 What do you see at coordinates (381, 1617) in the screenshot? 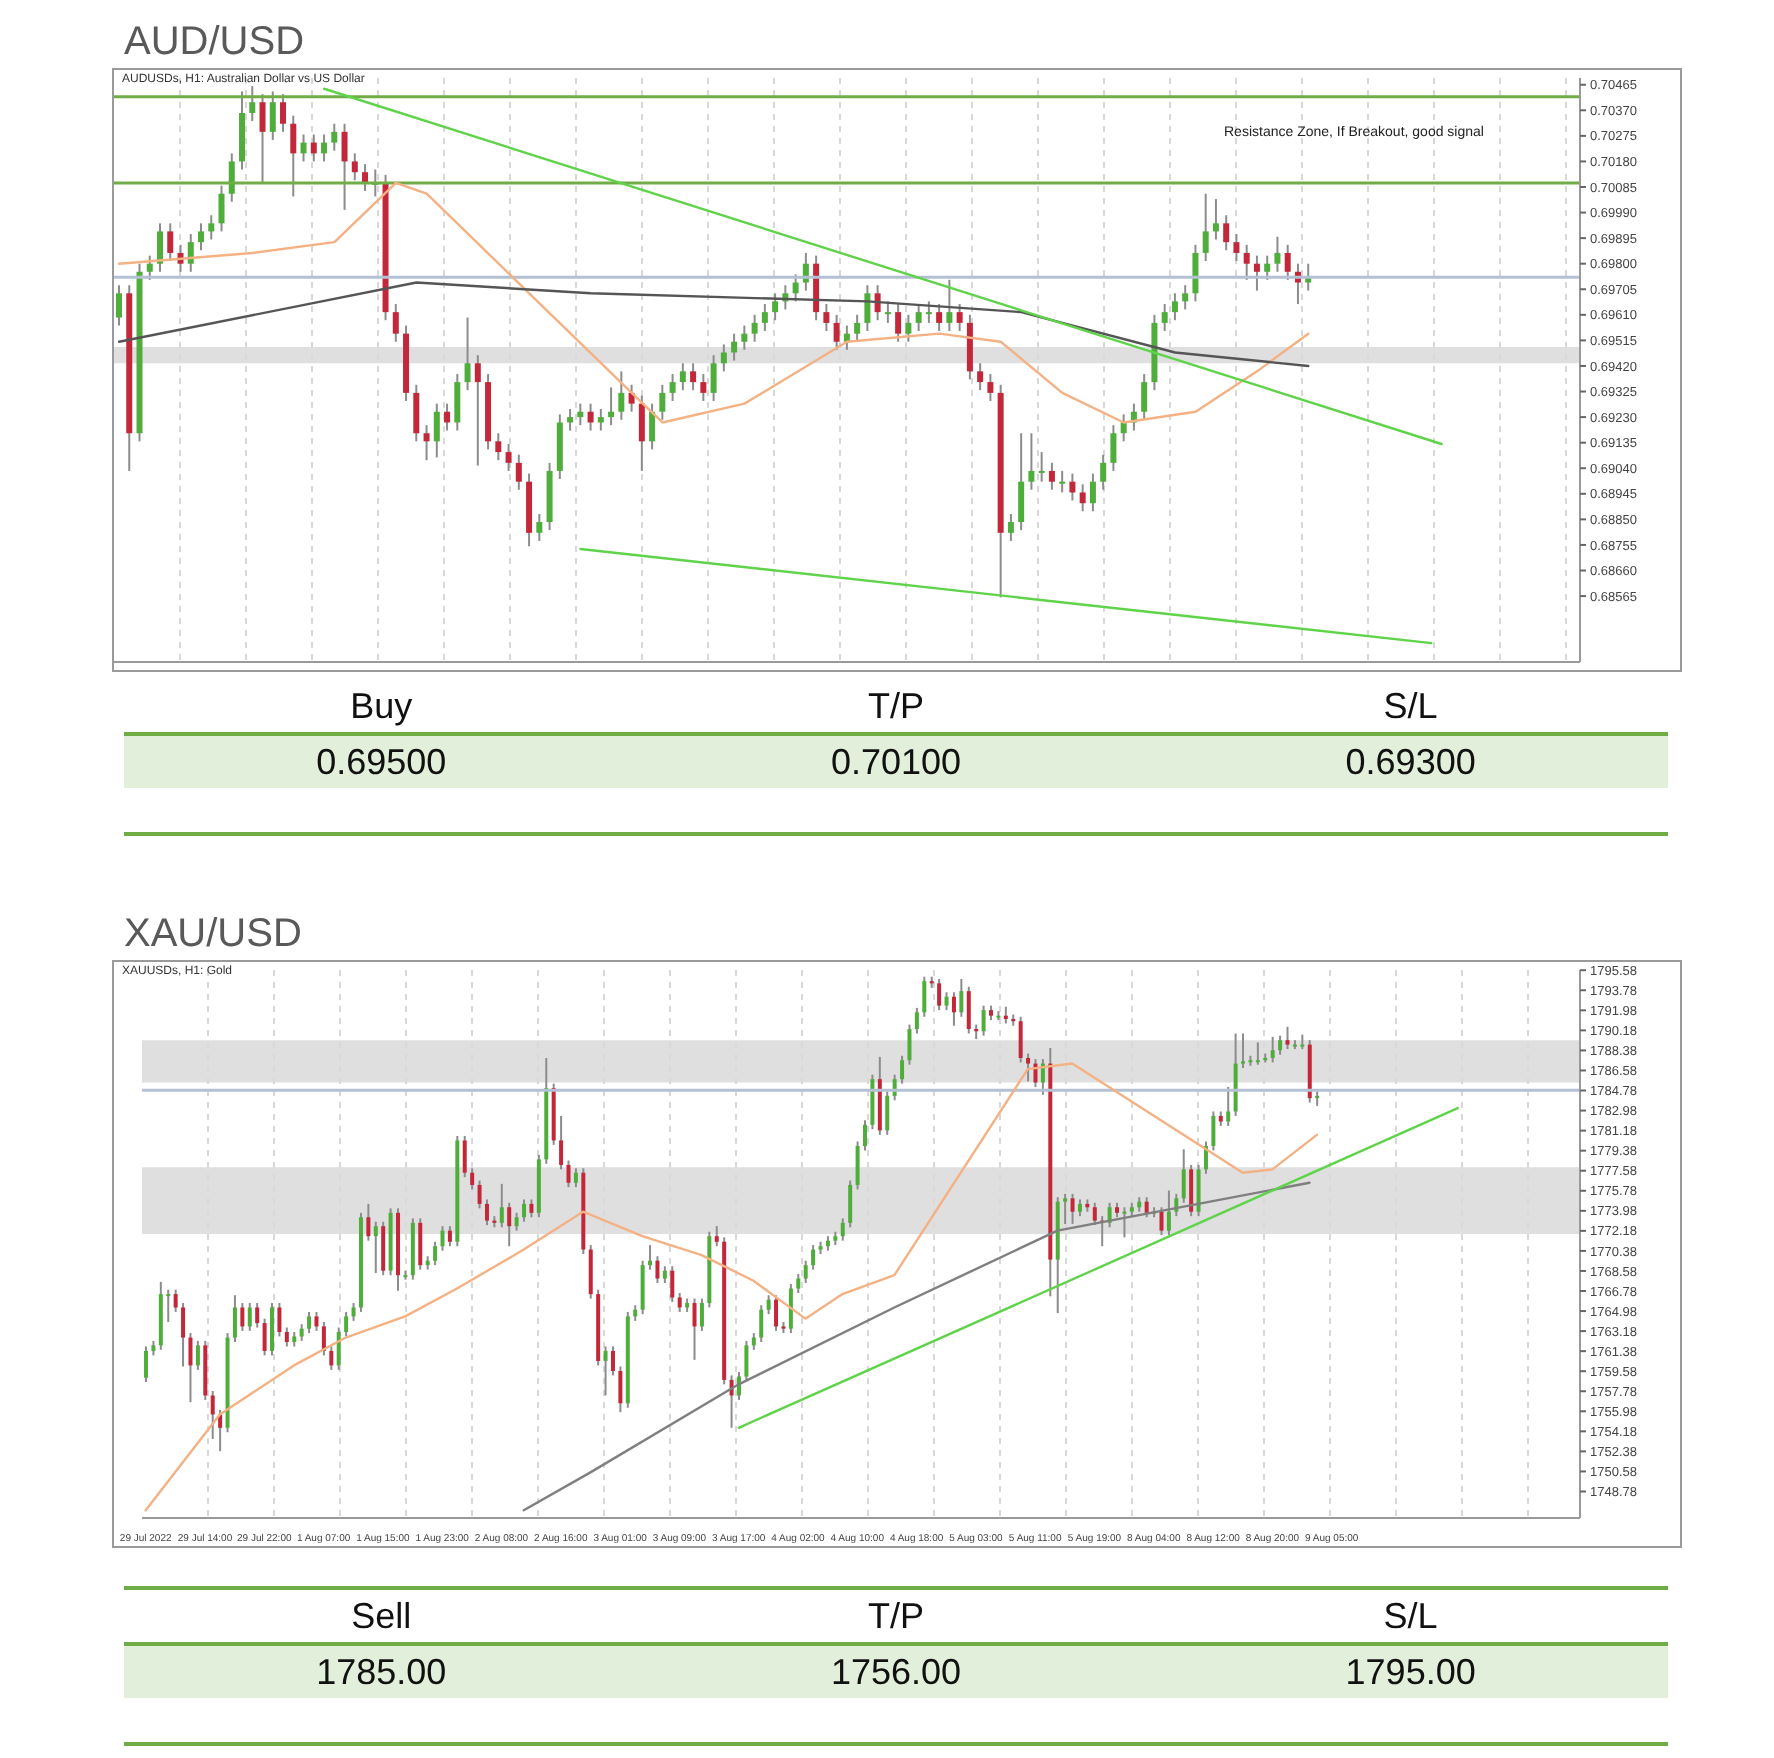
I see `category-label: Sell` at bounding box center [381, 1617].